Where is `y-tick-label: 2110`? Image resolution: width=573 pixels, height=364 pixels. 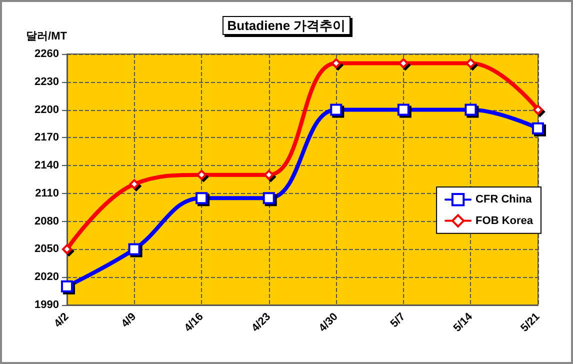 y-tick-label: 2110 is located at coordinates (47, 193).